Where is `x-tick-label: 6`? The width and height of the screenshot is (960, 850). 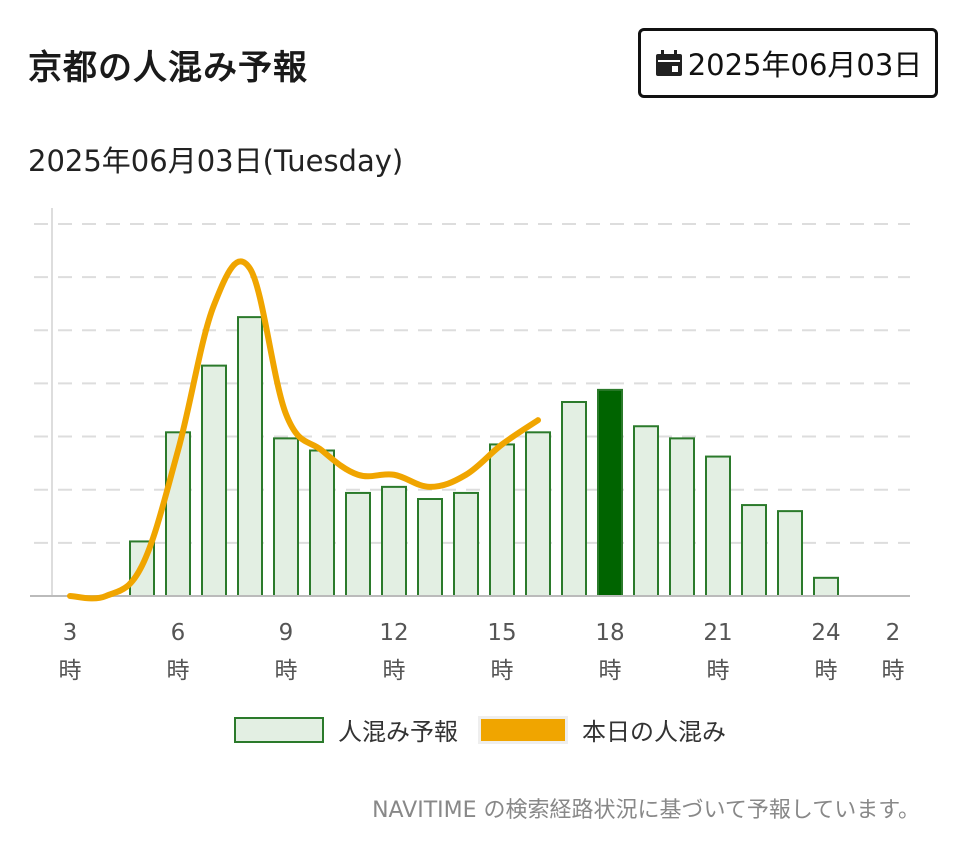 x-tick-label: 6 is located at coordinates (178, 633).